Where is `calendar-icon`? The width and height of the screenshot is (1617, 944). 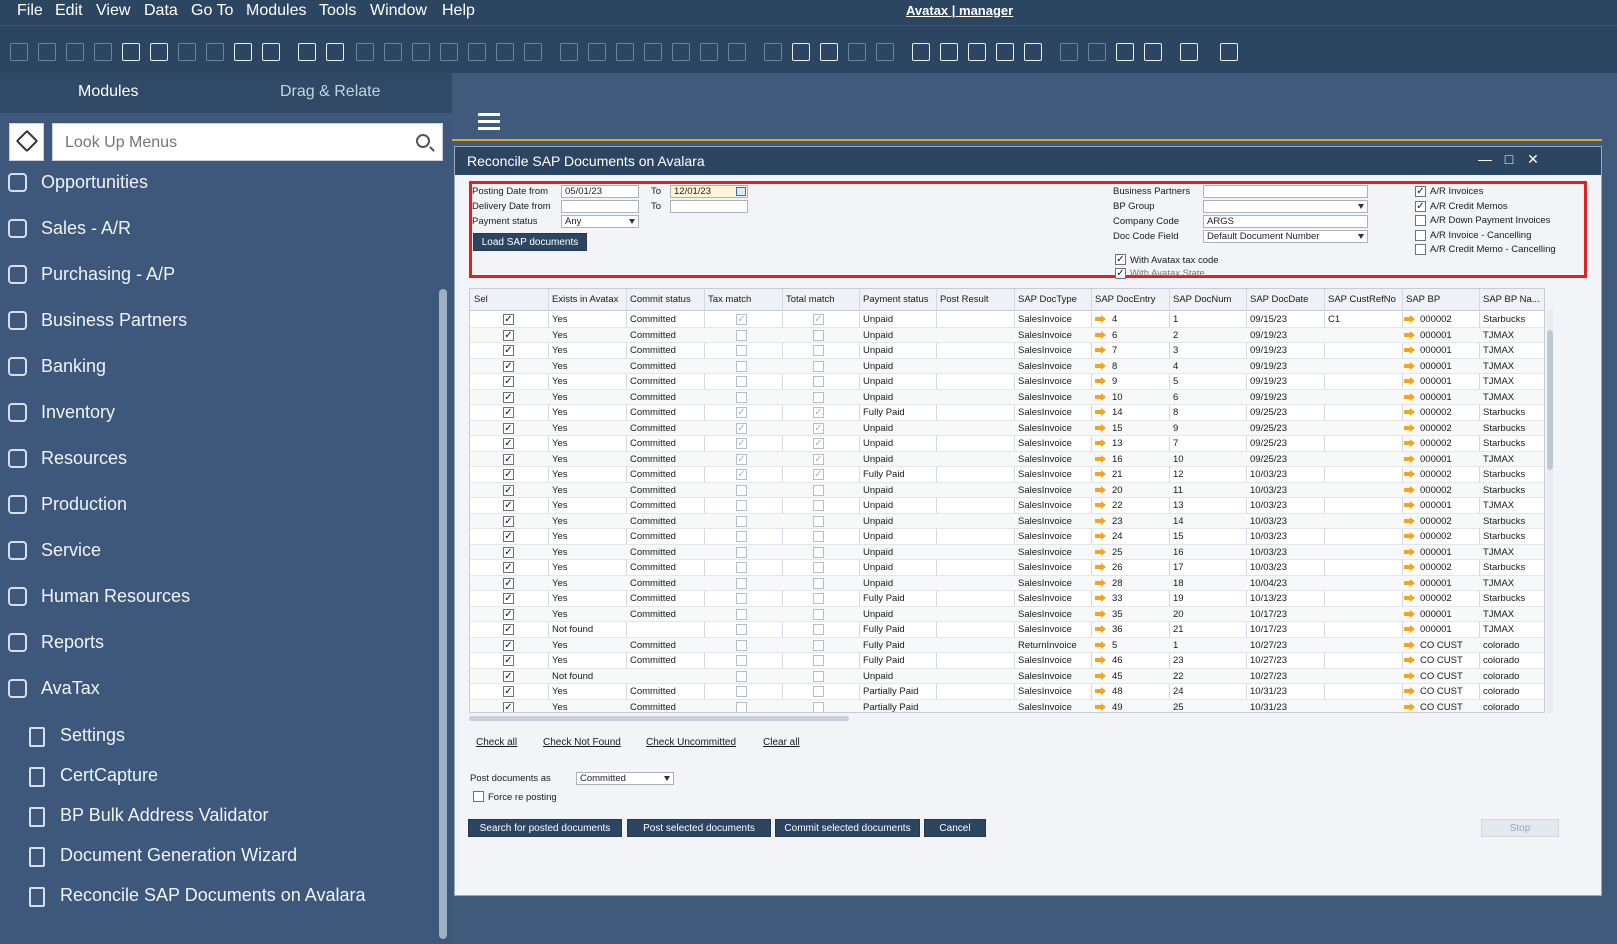 calendar-icon is located at coordinates (741, 191).